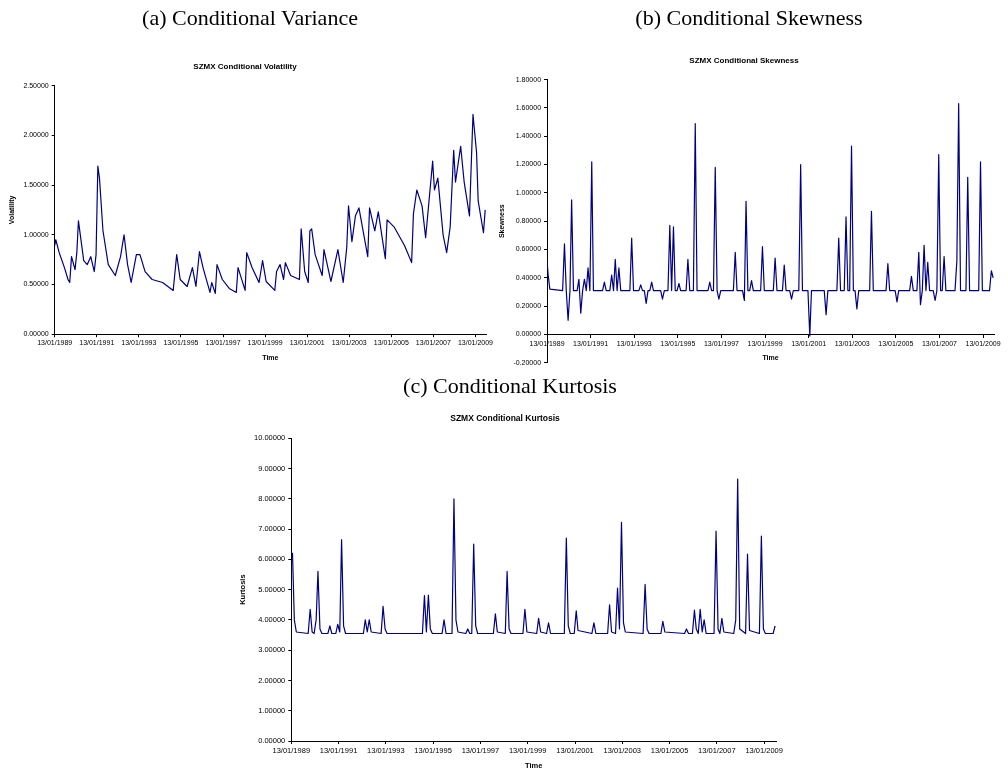 Image resolution: width=1008 pixels, height=778 pixels. I want to click on chart-subtitle: (b) Conditional Skewness, so click(749, 18).